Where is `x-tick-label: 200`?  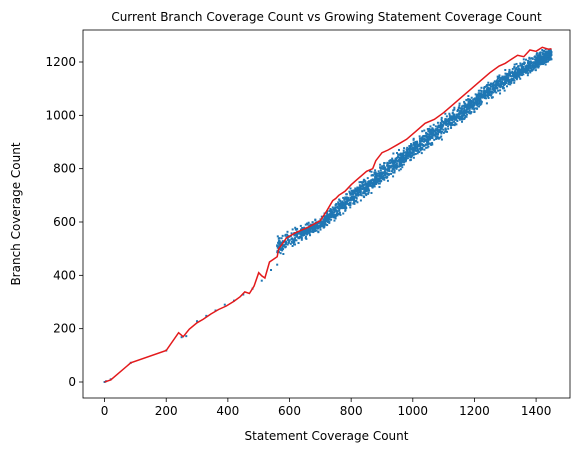 x-tick-label: 200 is located at coordinates (166, 411).